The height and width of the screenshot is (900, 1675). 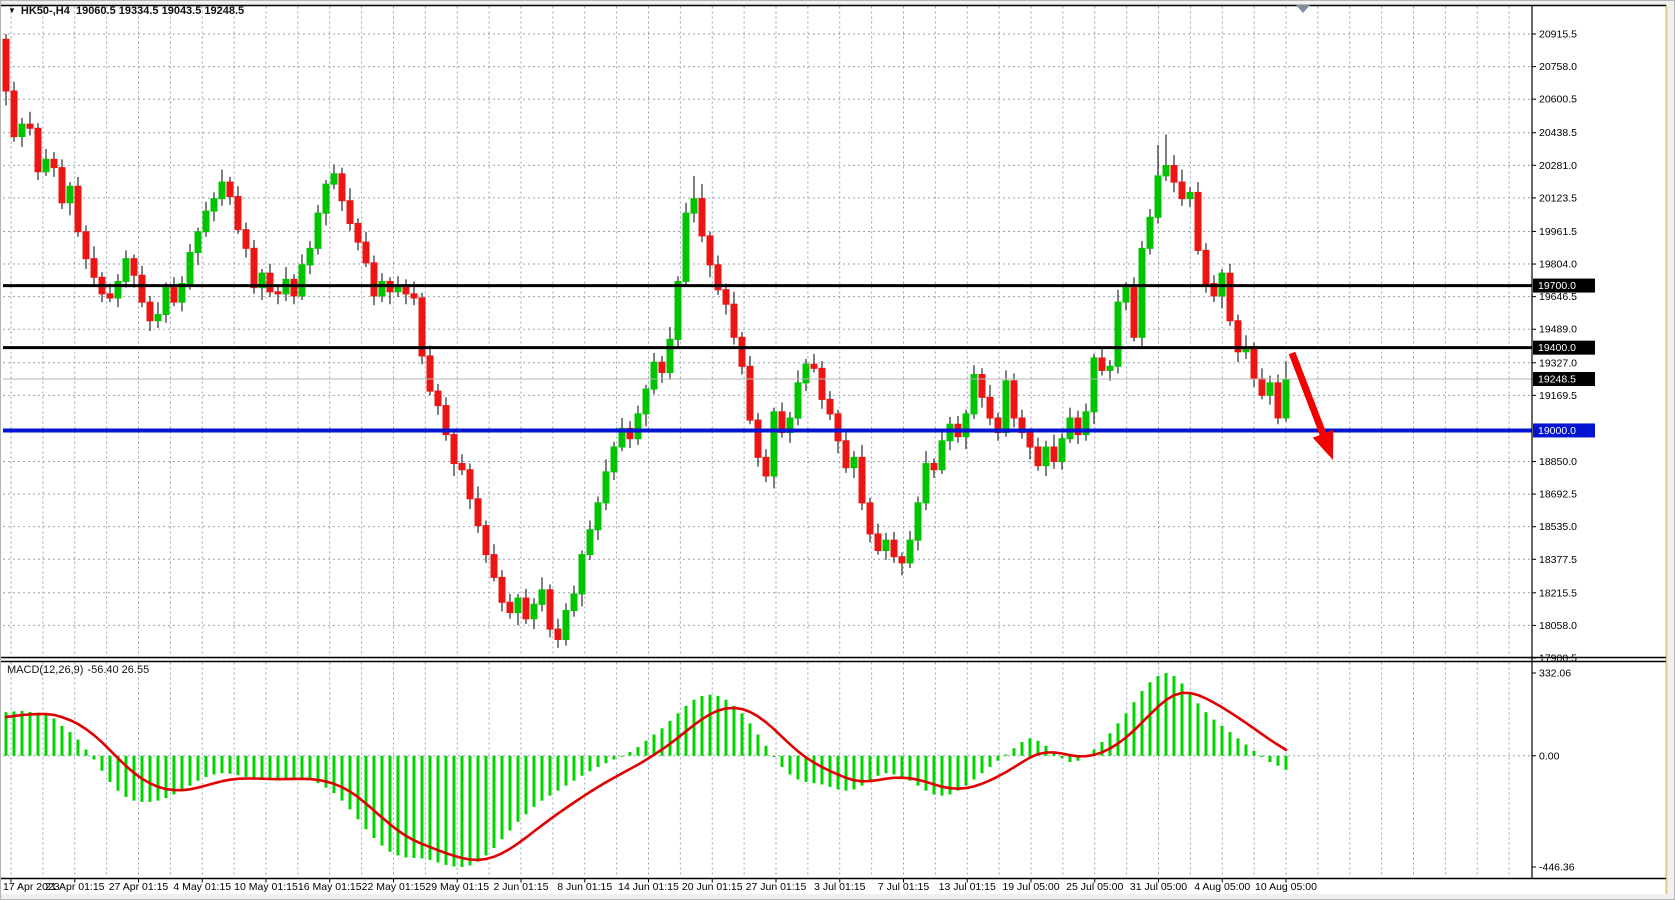 What do you see at coordinates (1557, 380) in the screenshot?
I see `svg-text: 19248.5` at bounding box center [1557, 380].